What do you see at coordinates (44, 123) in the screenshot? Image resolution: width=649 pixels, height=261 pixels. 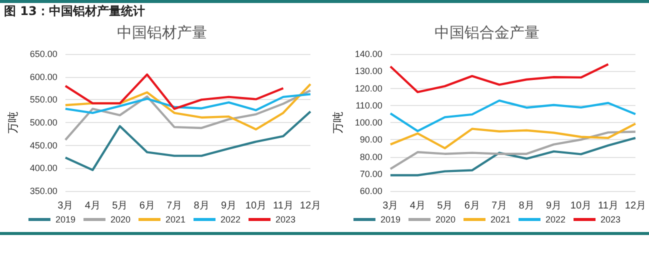 I see `y-tick-label: 500.00` at bounding box center [44, 123].